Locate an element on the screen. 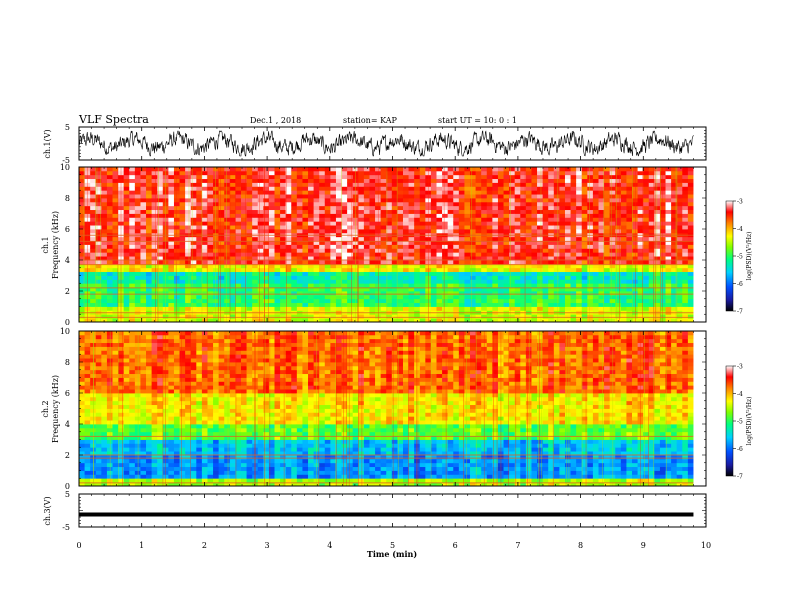  header-date: Dec.1 , 2018 is located at coordinates (275, 120).